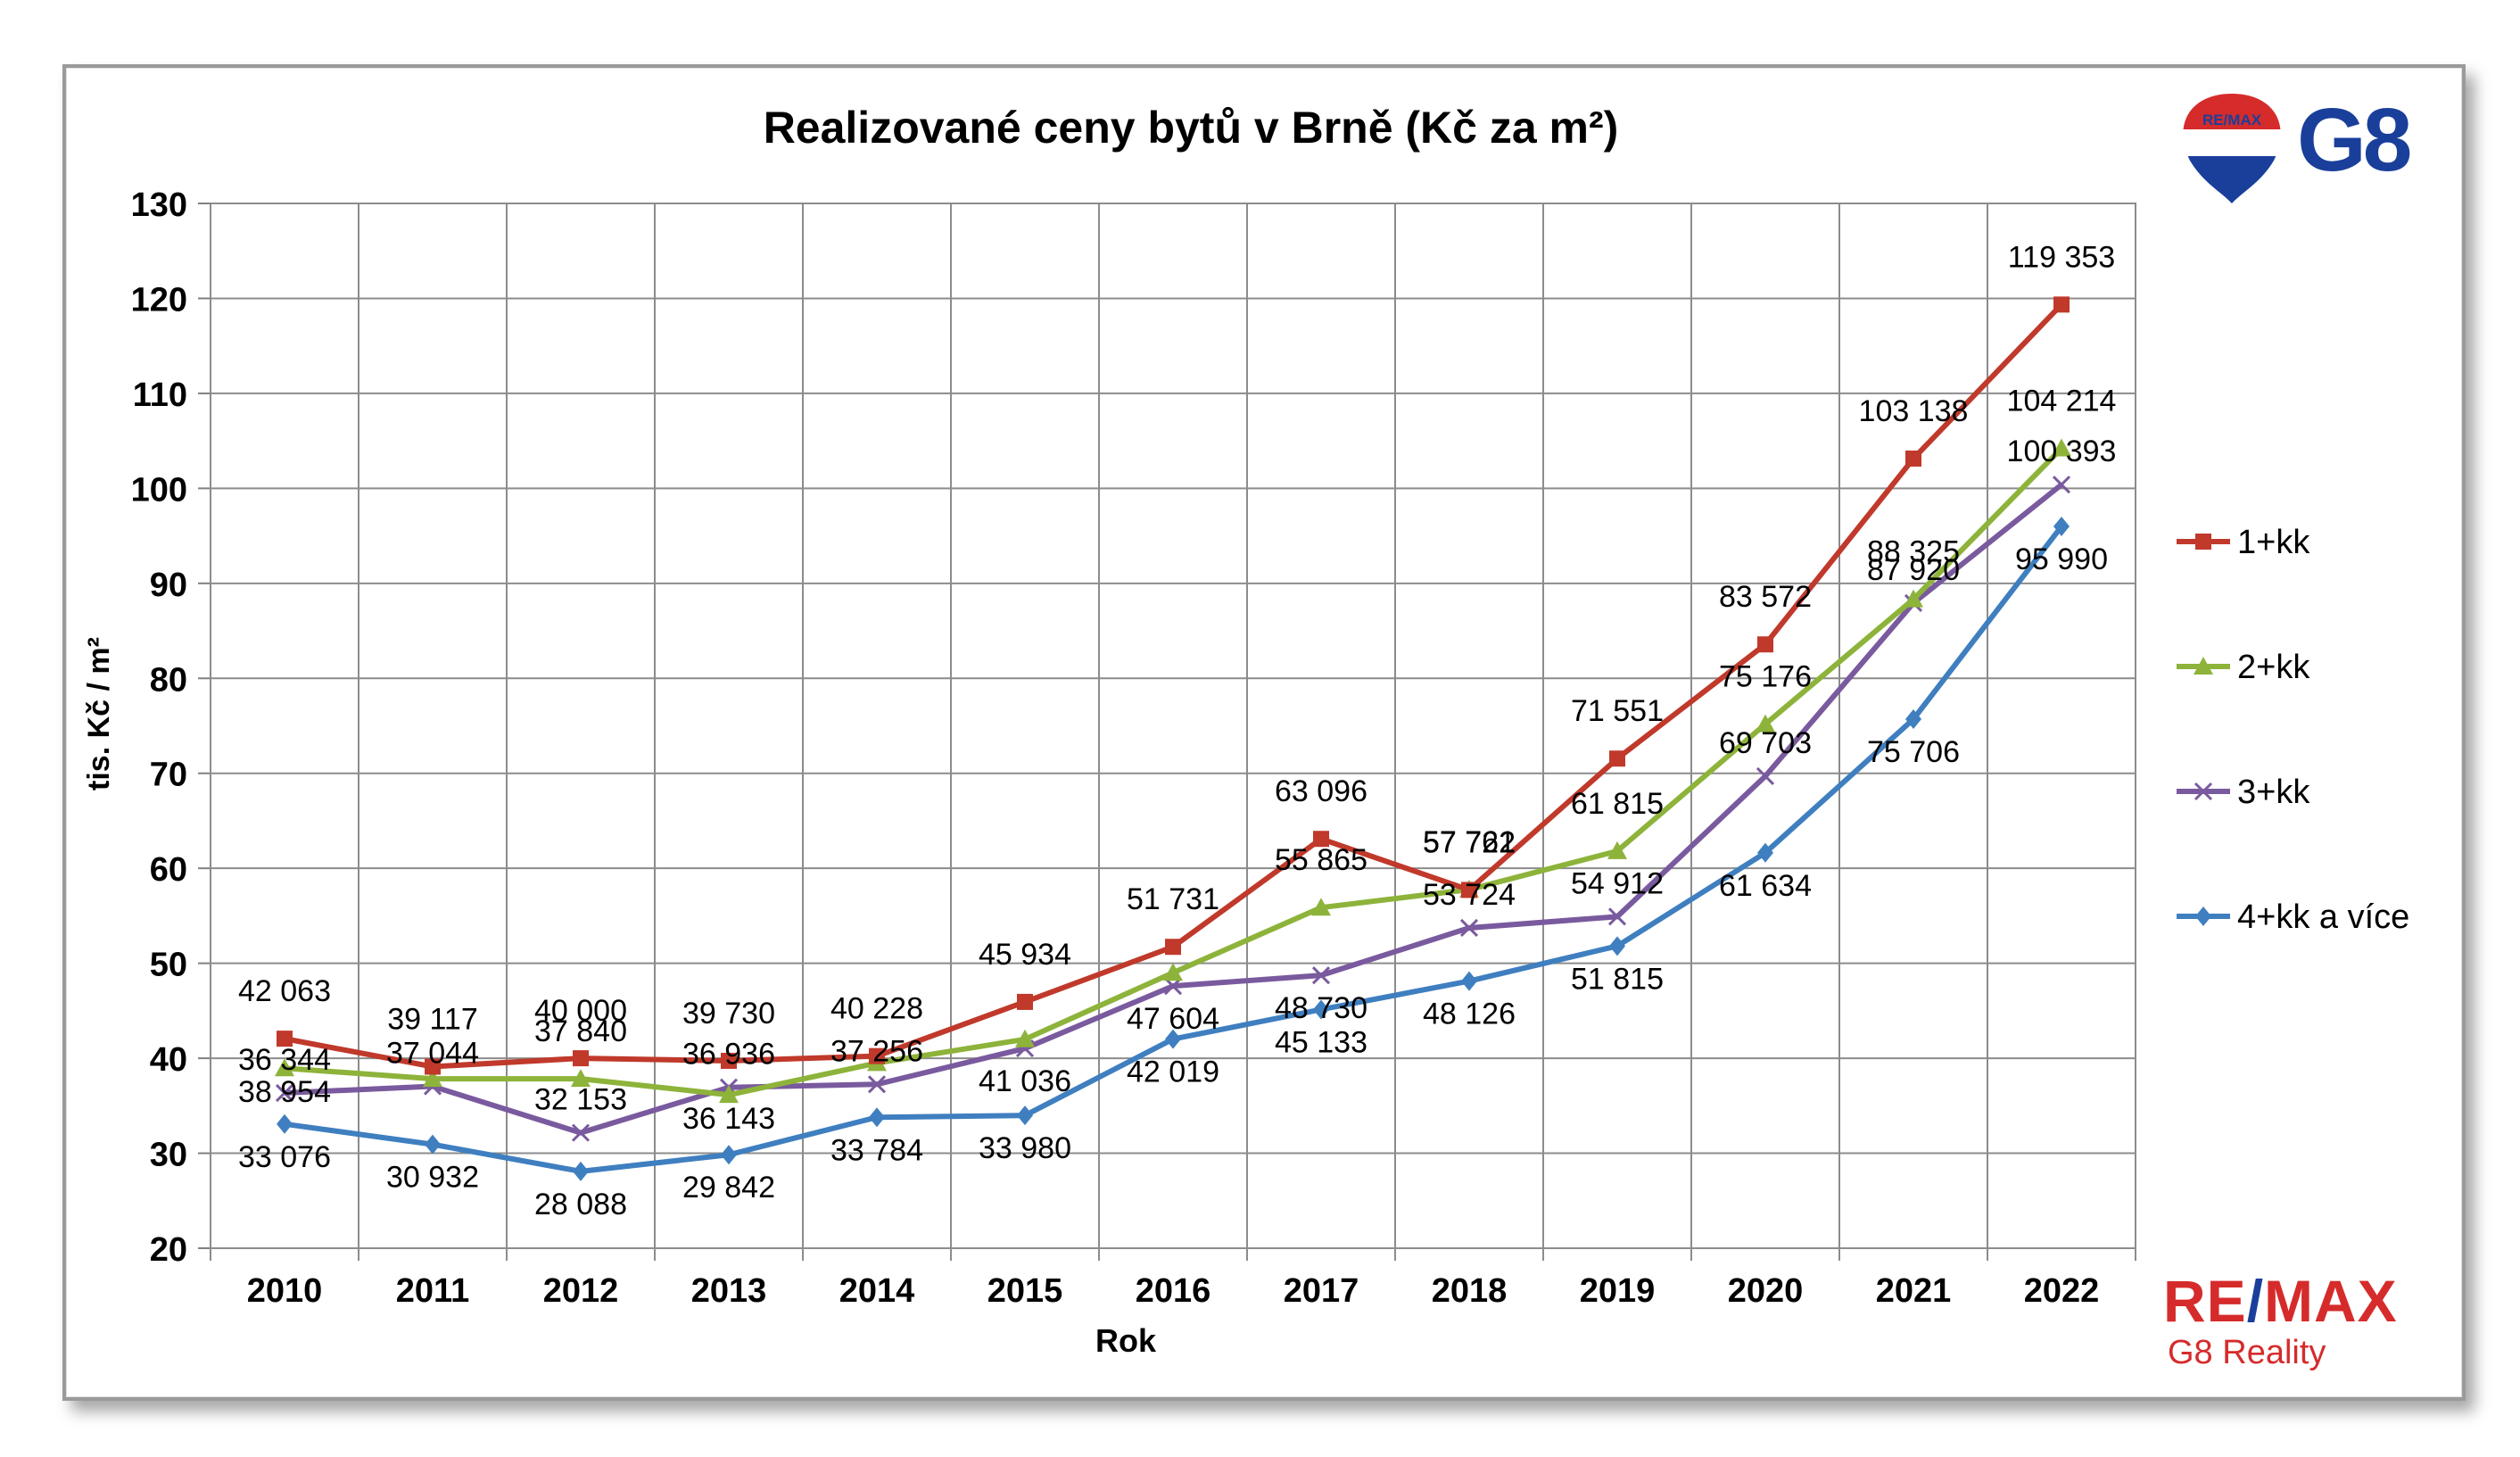  Describe the element at coordinates (168, 585) in the screenshot. I see `y-tick-label: 90` at that location.